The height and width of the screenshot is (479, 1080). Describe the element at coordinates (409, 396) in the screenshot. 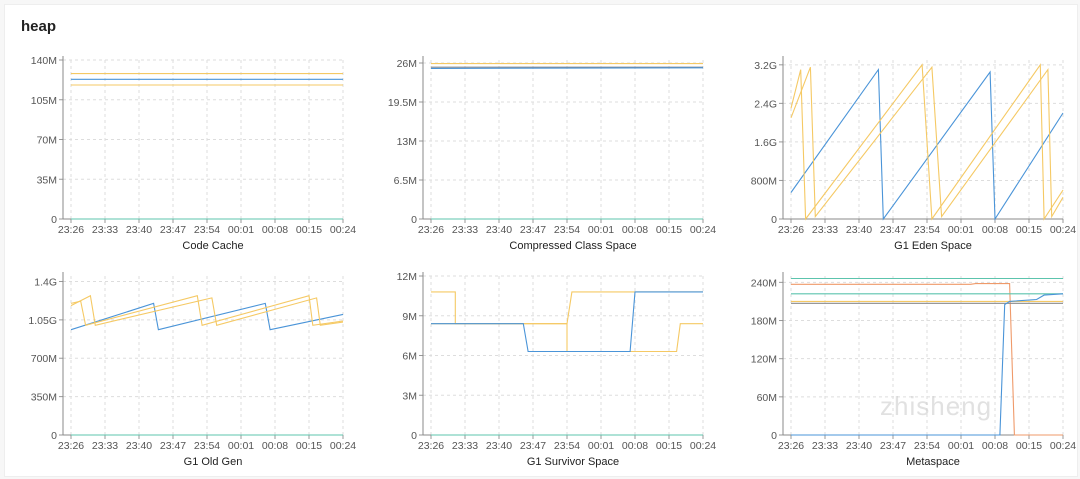

I see `y-tick-label: 3M` at that location.